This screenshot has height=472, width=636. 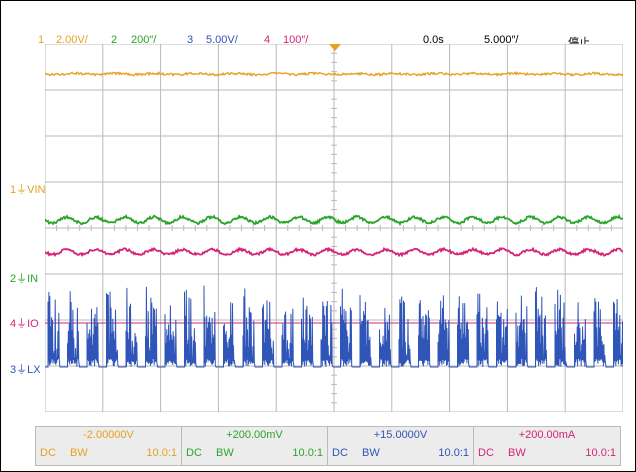 What do you see at coordinates (517, 453) in the screenshot?
I see `ch4-bandwidth: BW` at bounding box center [517, 453].